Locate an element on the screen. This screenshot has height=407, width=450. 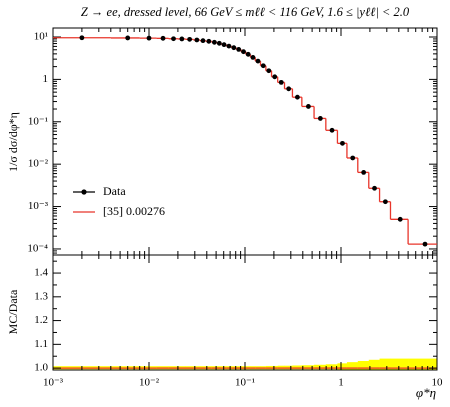
x-tick-label: 10⁻³ is located at coordinates (53, 383).